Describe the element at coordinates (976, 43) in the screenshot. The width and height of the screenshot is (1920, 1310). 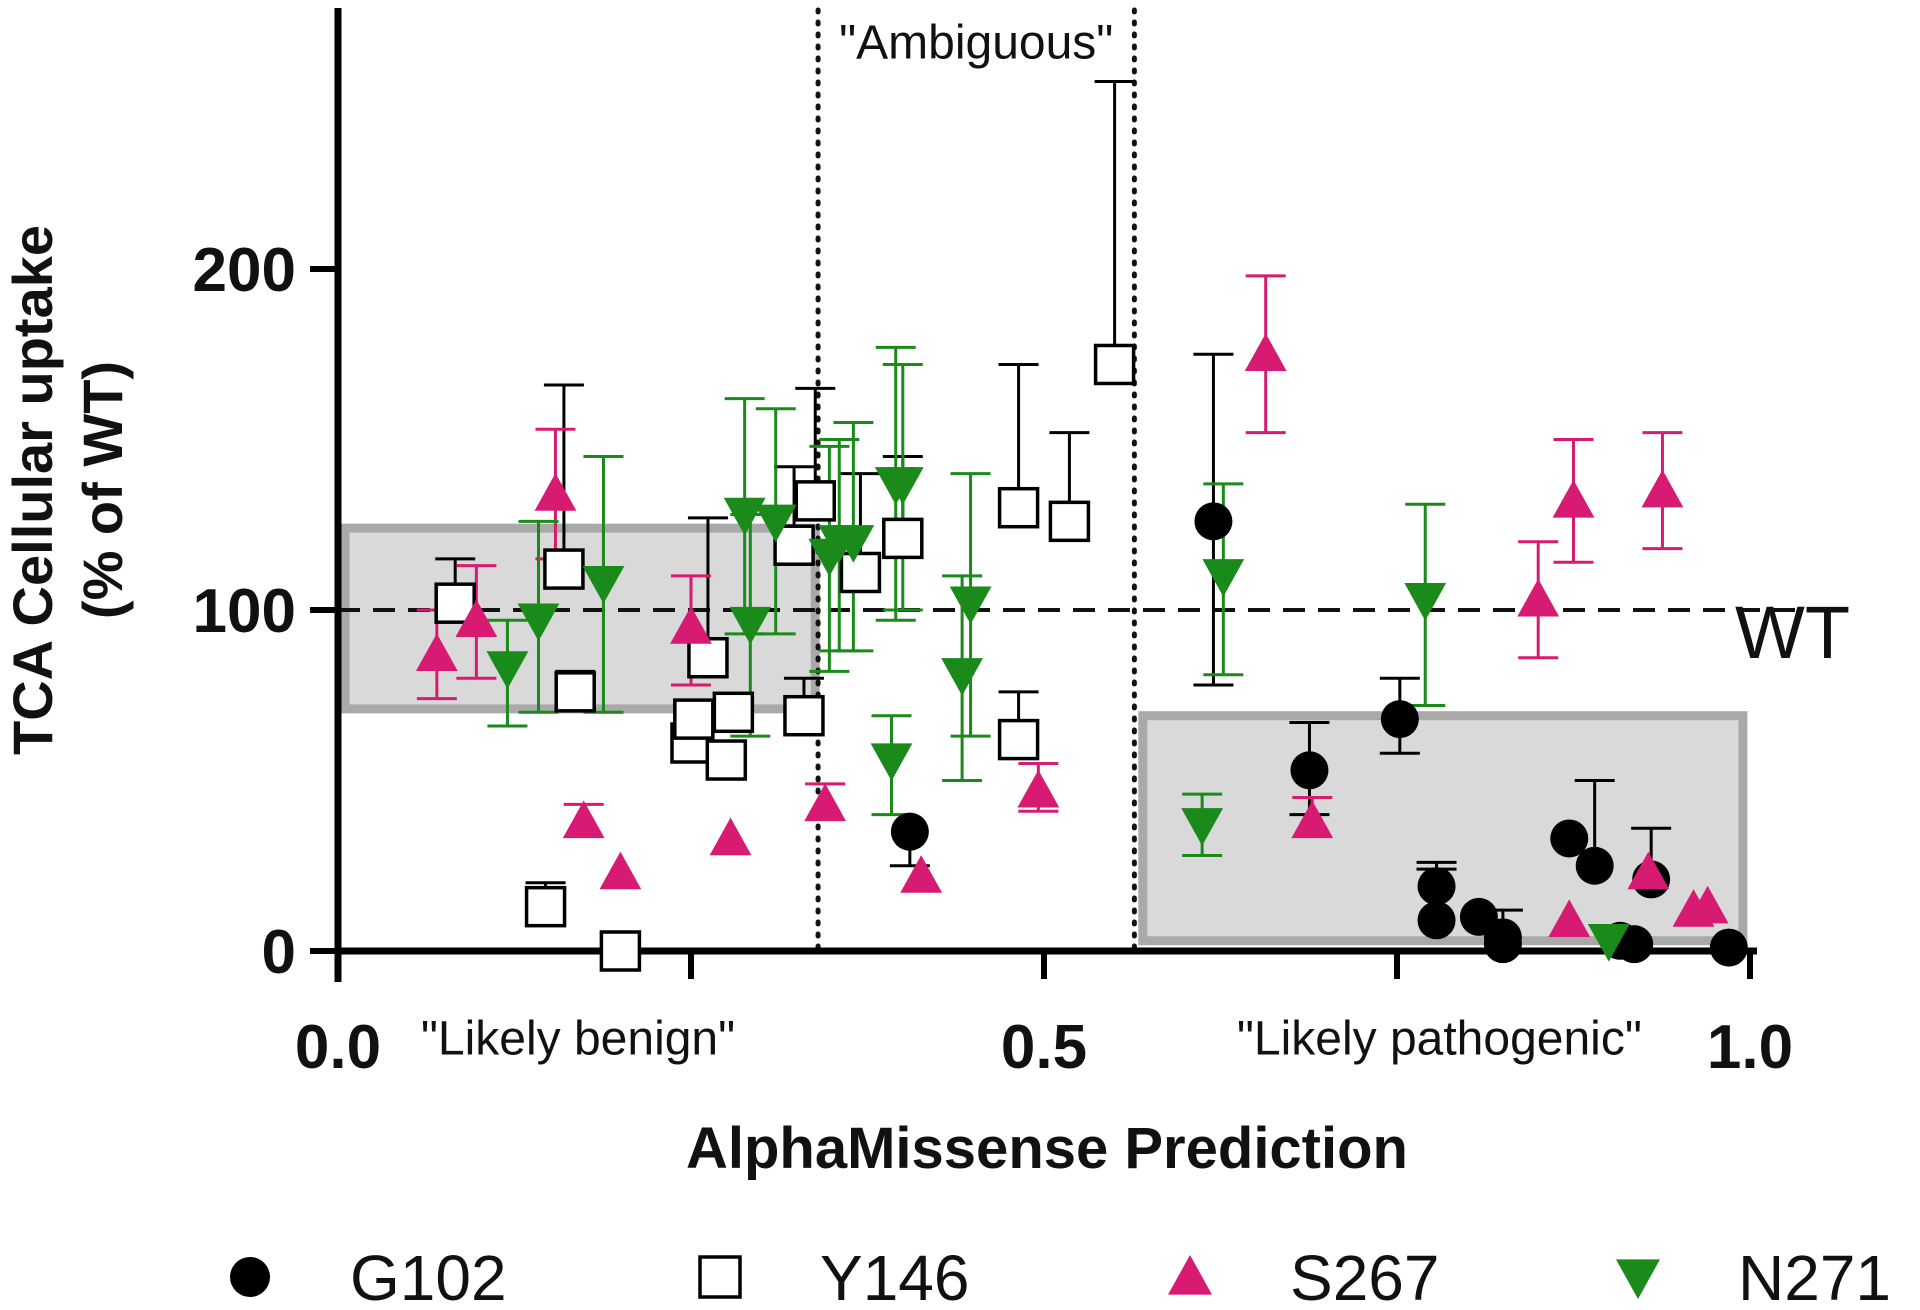
I see `region-label-1: "Ambiguous"` at that location.